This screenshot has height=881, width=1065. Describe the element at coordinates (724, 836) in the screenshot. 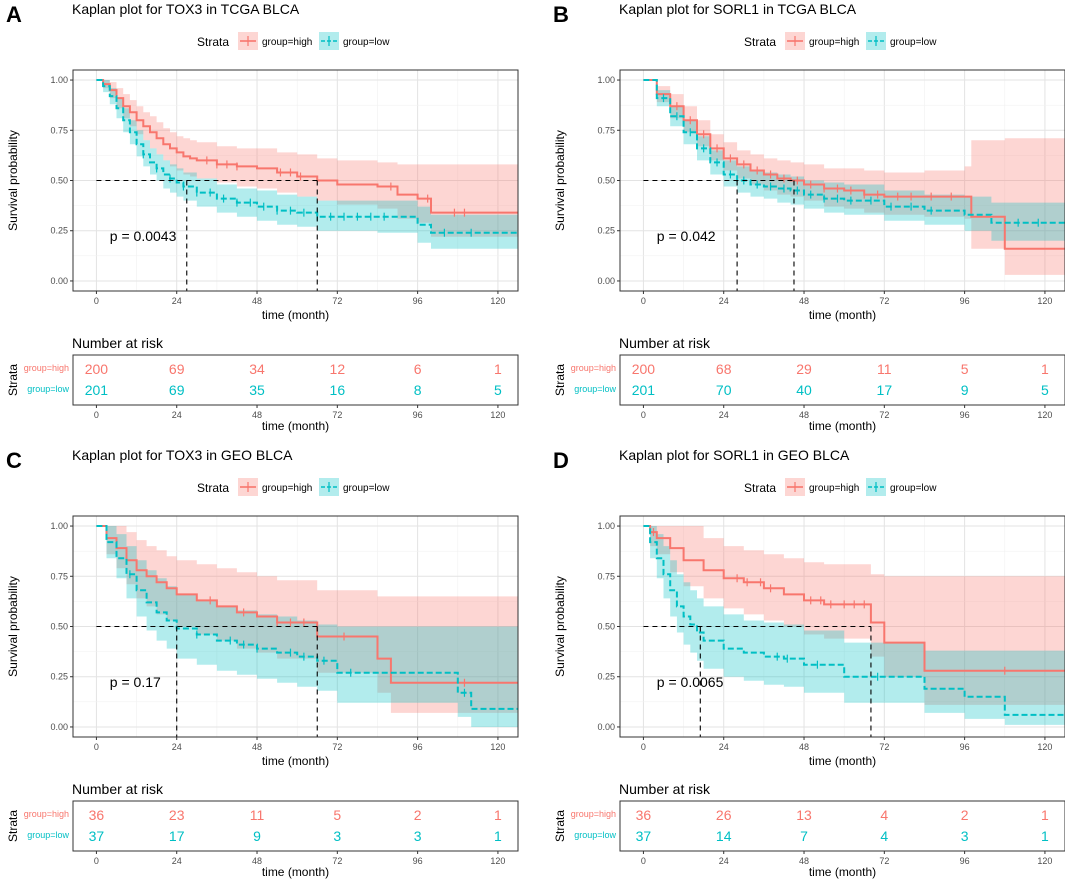

I see `risk-count: 14` at that location.